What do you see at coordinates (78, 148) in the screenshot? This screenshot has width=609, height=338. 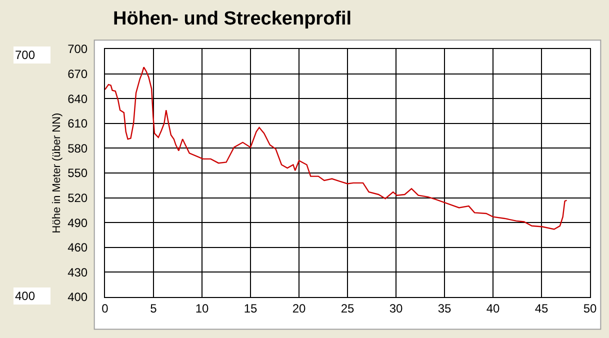 I see `y-tick-label: 580` at bounding box center [78, 148].